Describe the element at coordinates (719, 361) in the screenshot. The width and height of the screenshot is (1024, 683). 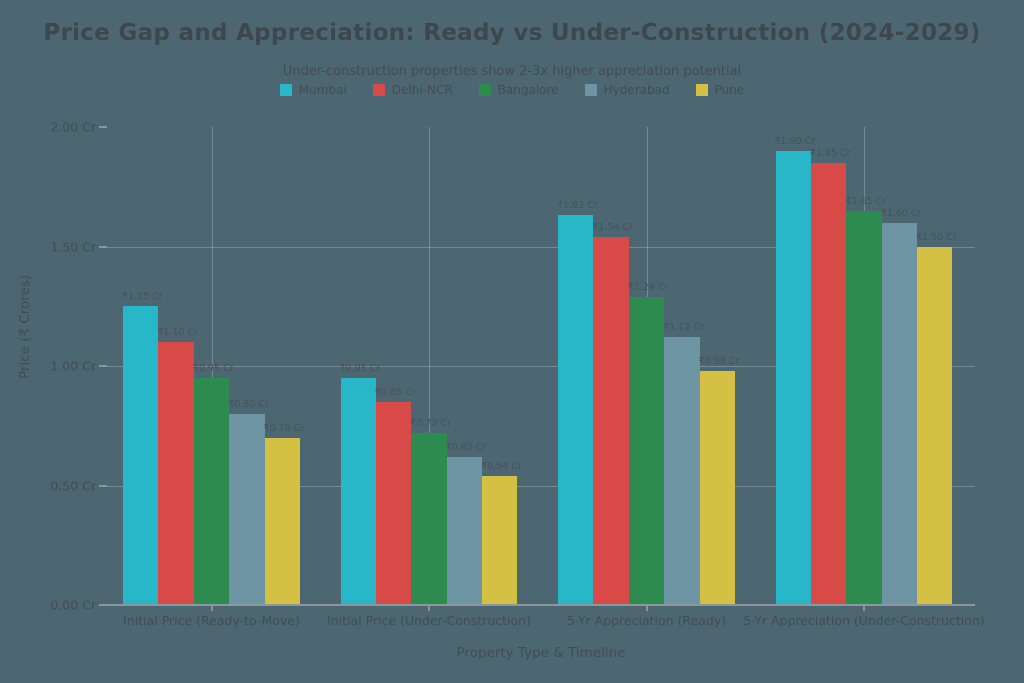
I see `bar-value-label: ₹0.98 Cr` at that location.